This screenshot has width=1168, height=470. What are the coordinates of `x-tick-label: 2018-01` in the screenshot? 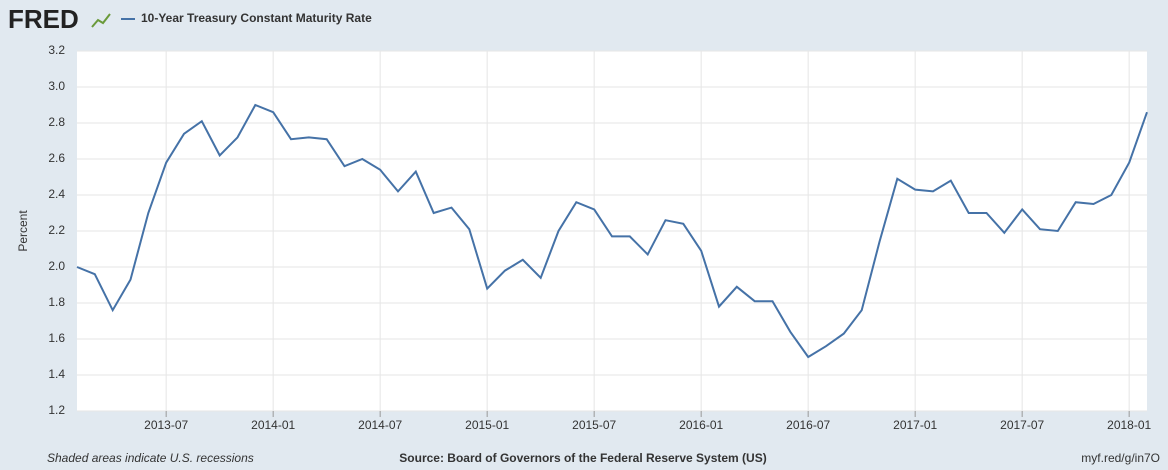 It's located at (1129, 425).